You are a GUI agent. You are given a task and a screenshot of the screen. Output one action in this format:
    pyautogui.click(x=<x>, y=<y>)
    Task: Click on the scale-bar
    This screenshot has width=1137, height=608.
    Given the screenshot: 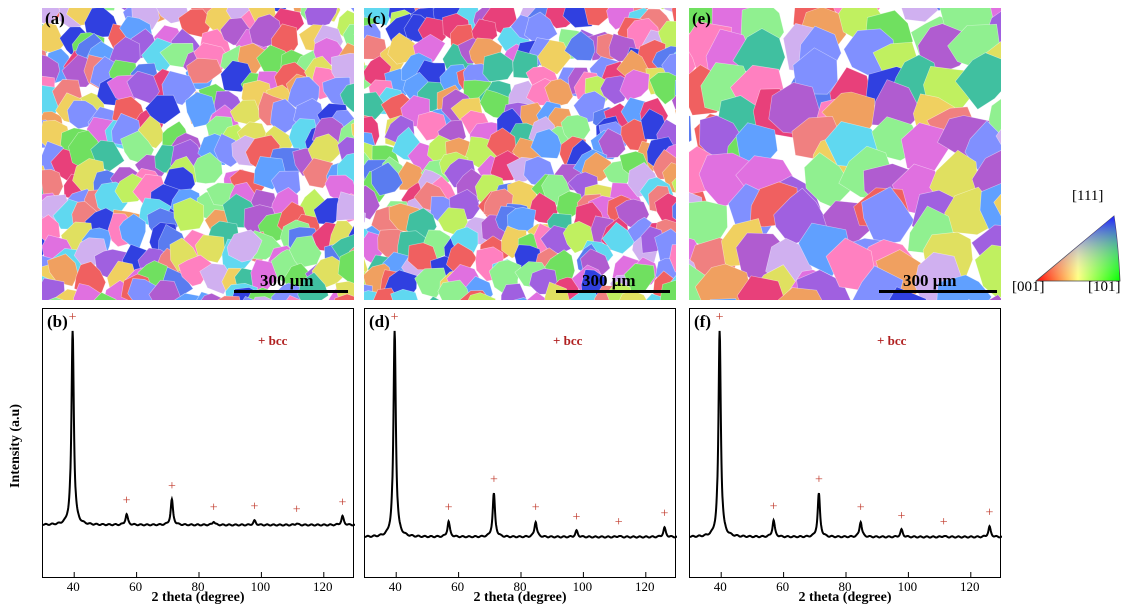 What is the action you would take?
    pyautogui.click(x=938, y=291)
    